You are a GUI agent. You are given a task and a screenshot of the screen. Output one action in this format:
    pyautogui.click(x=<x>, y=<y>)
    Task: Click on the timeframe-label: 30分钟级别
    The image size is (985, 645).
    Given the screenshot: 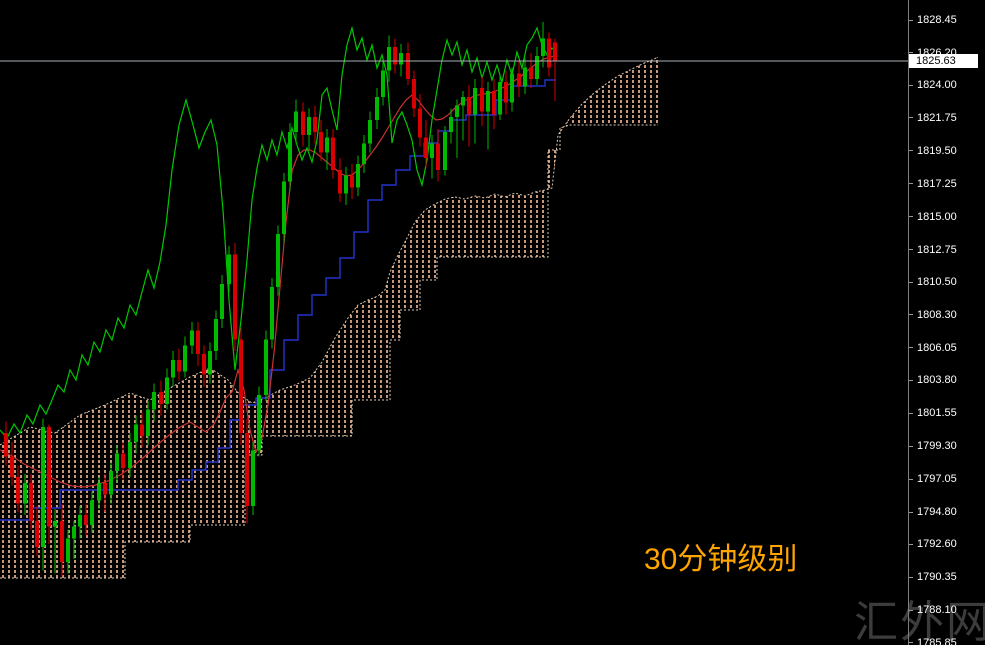 What is the action you would take?
    pyautogui.click(x=721, y=559)
    